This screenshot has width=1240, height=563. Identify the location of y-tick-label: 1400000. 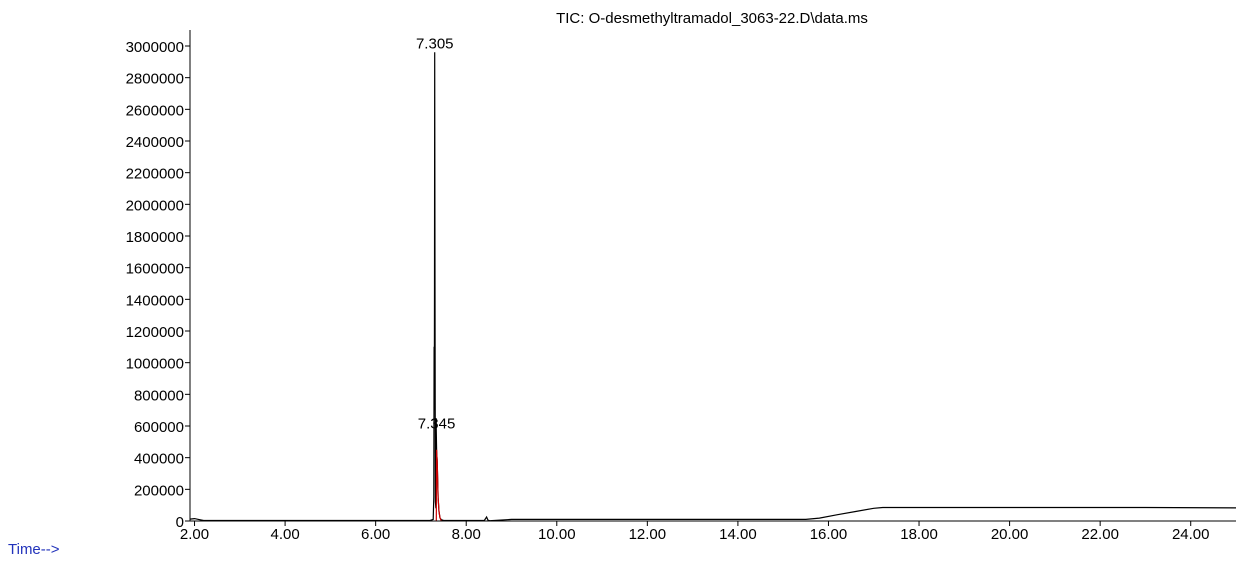
(155, 300).